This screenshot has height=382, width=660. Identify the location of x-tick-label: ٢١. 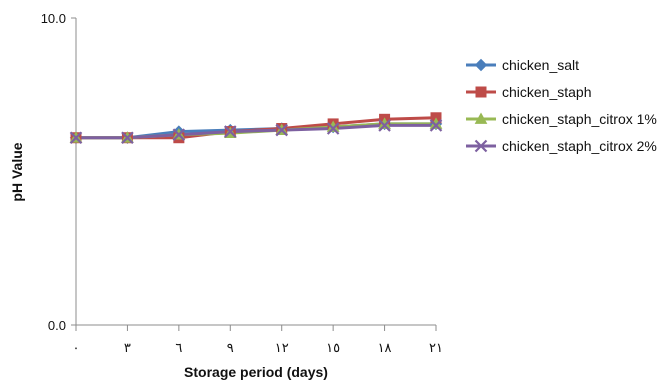
(436, 347).